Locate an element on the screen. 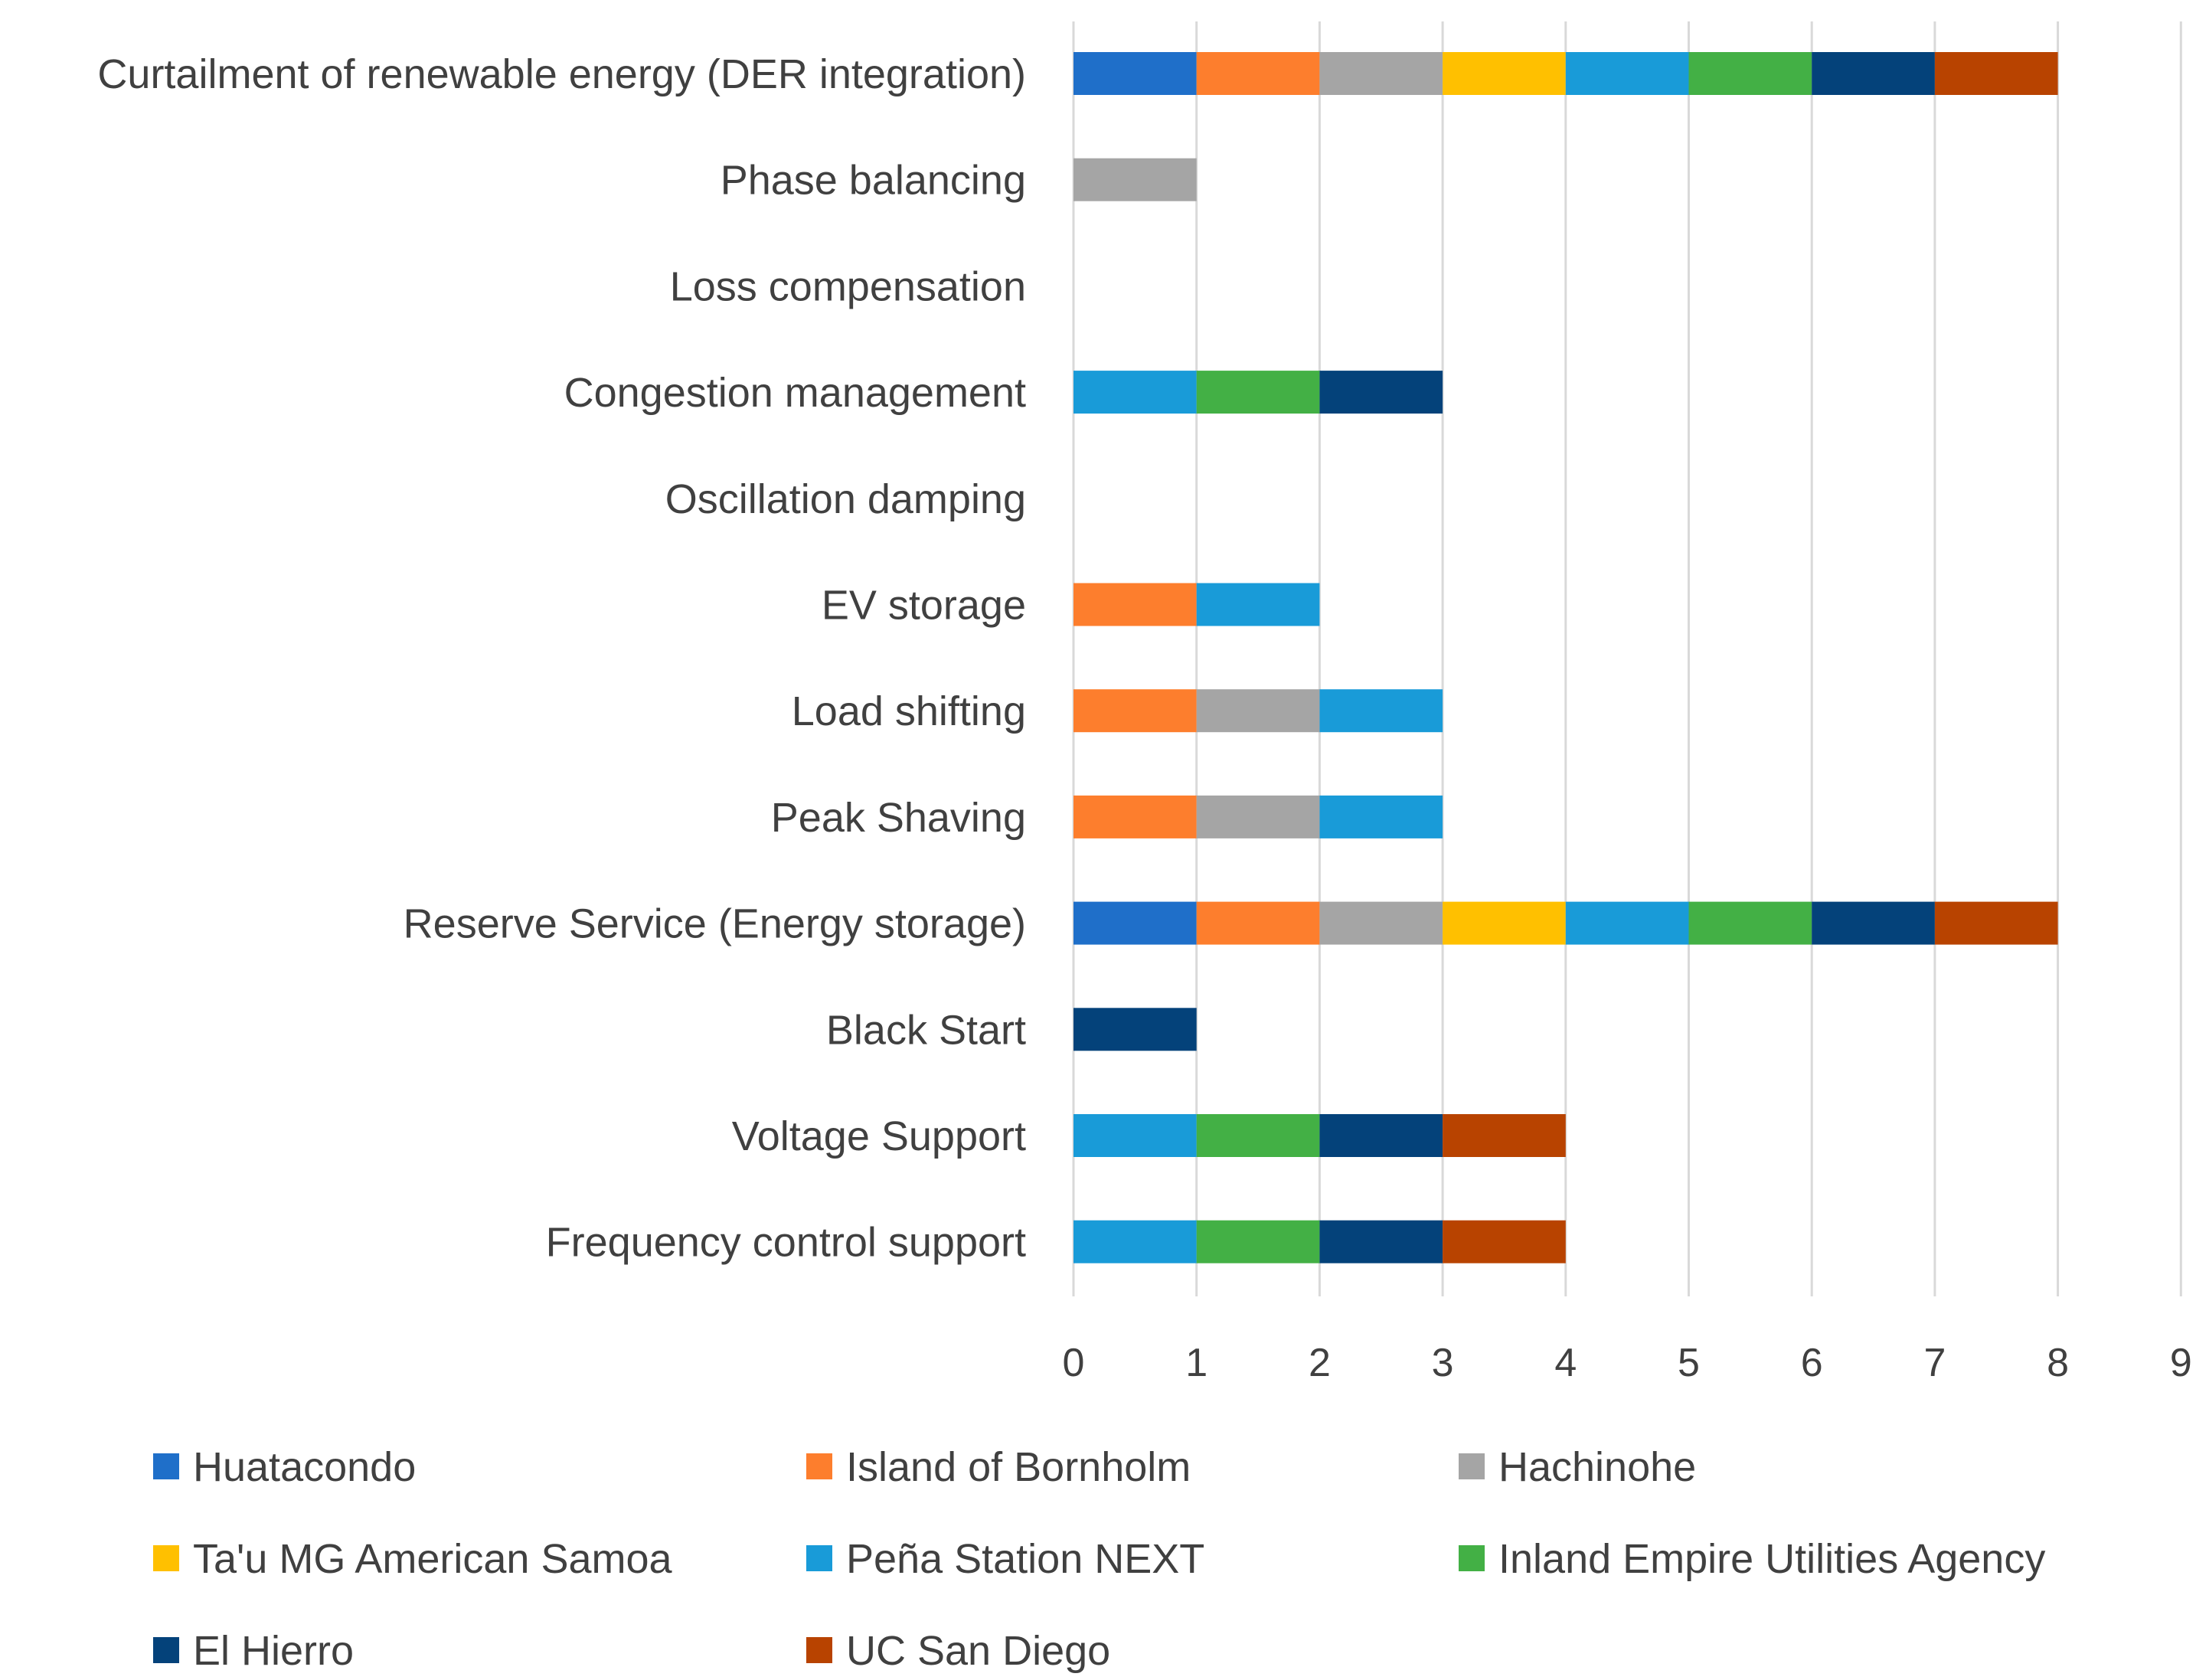 The width and height of the screenshot is (2196, 1680). category-label: Reserve Service (Energy storage) is located at coordinates (715, 924).